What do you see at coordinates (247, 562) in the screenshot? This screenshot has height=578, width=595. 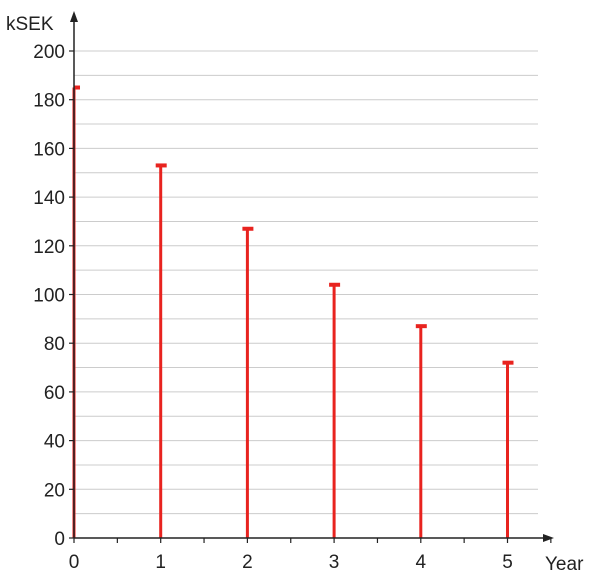 I see `x-tick-label: 2` at bounding box center [247, 562].